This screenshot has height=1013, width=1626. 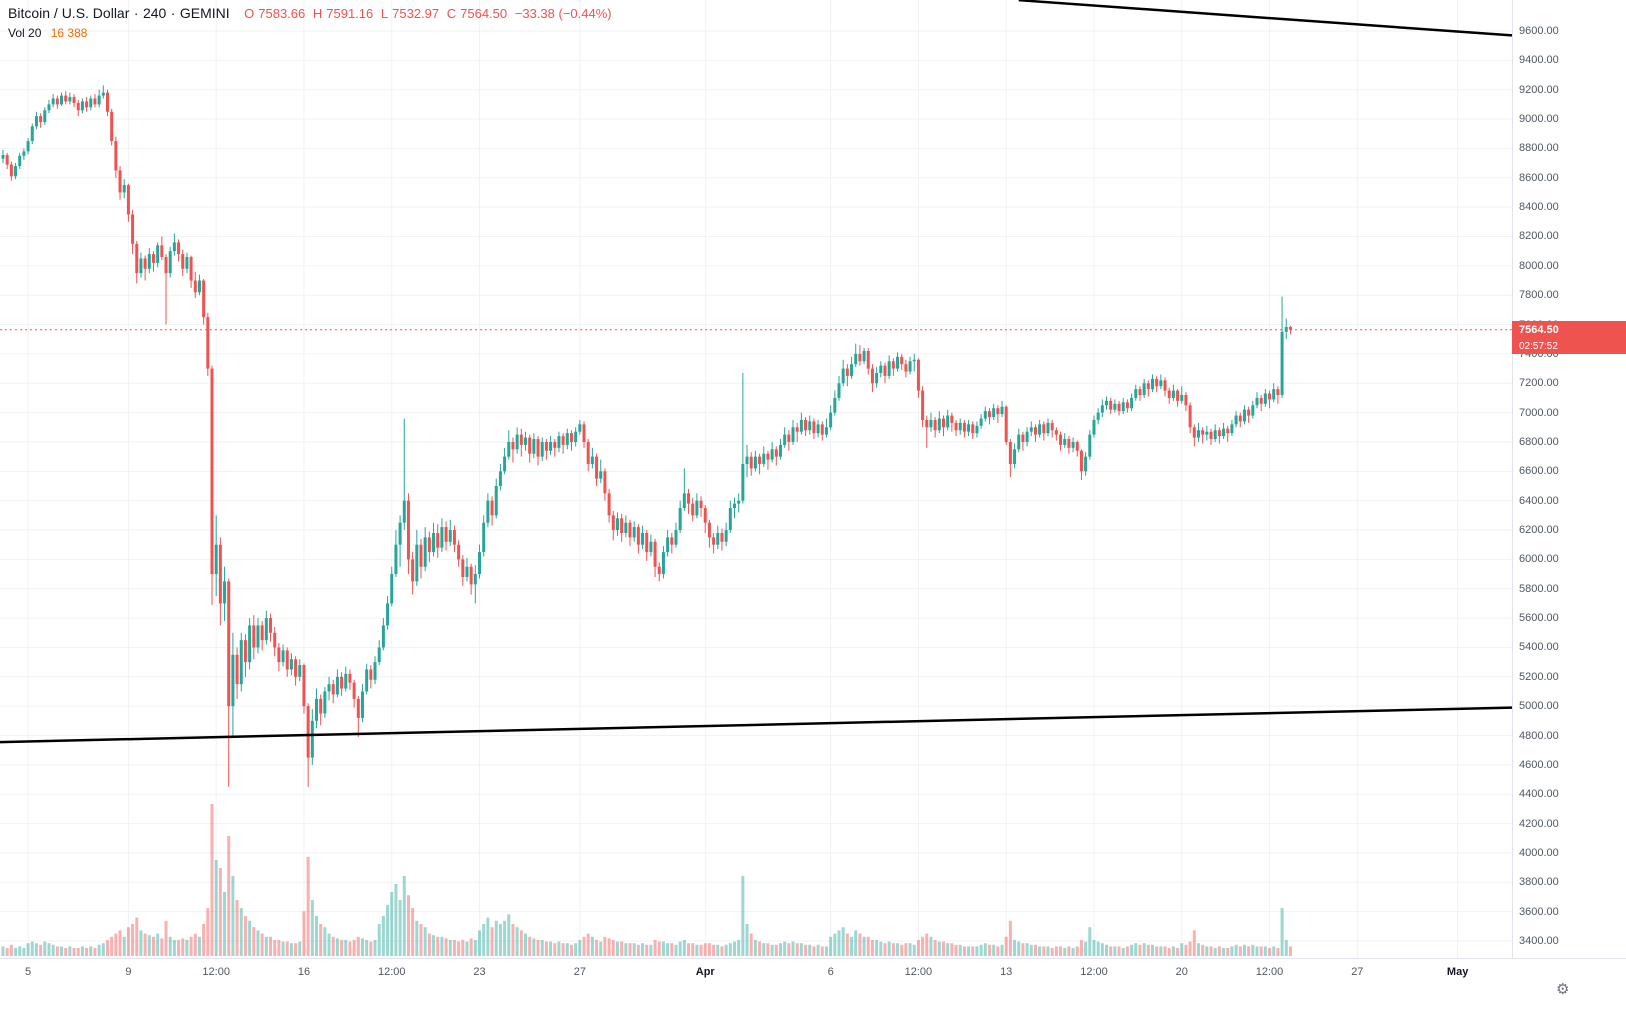 What do you see at coordinates (479, 972) in the screenshot?
I see `time-tick-label: 23` at bounding box center [479, 972].